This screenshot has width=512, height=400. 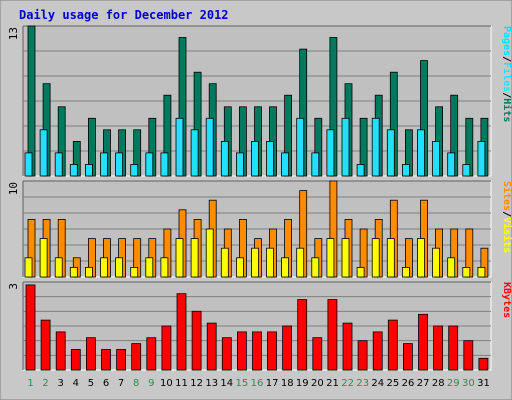 What do you see at coordinates (332, 383) in the screenshot?
I see `x-tick-label: 21` at bounding box center [332, 383].